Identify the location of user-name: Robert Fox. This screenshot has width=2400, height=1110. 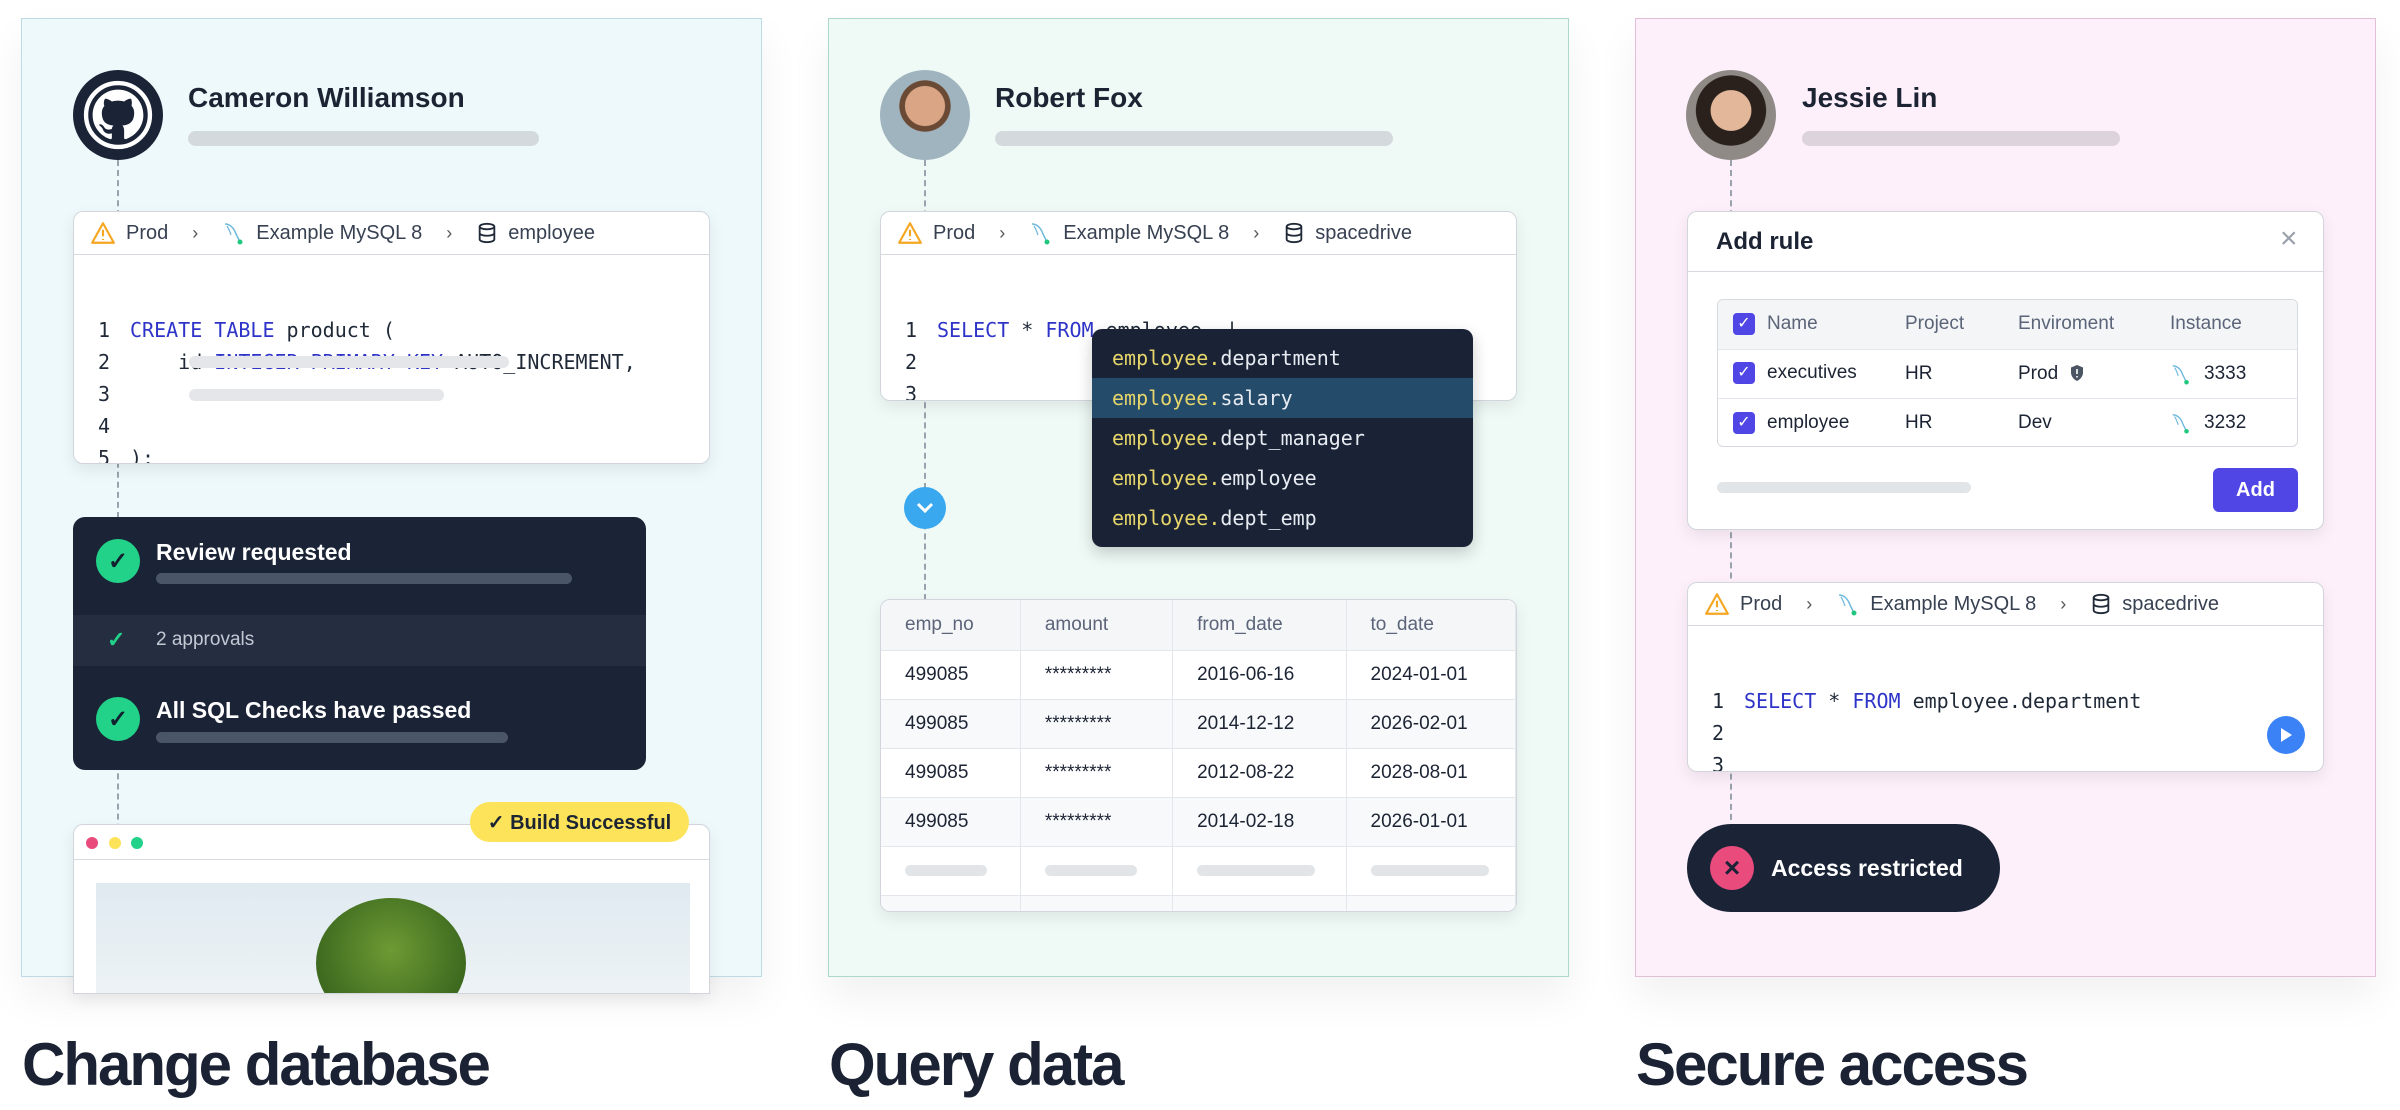
(1069, 97).